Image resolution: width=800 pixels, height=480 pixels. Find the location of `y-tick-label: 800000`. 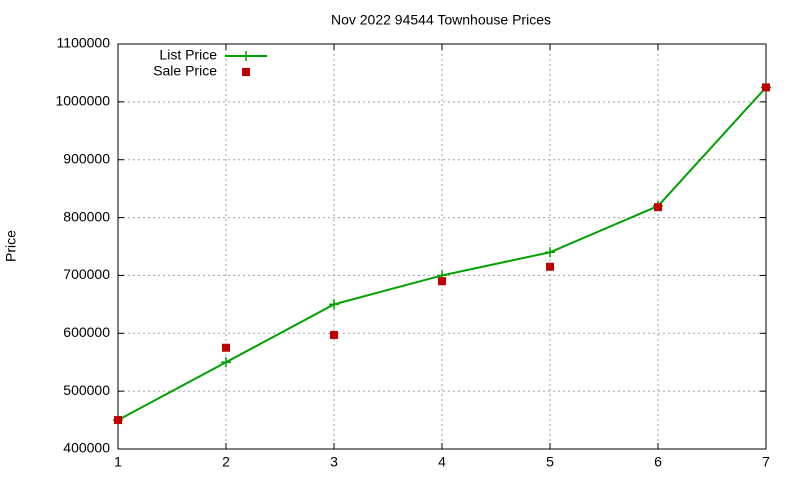

y-tick-label: 800000 is located at coordinates (86, 216).